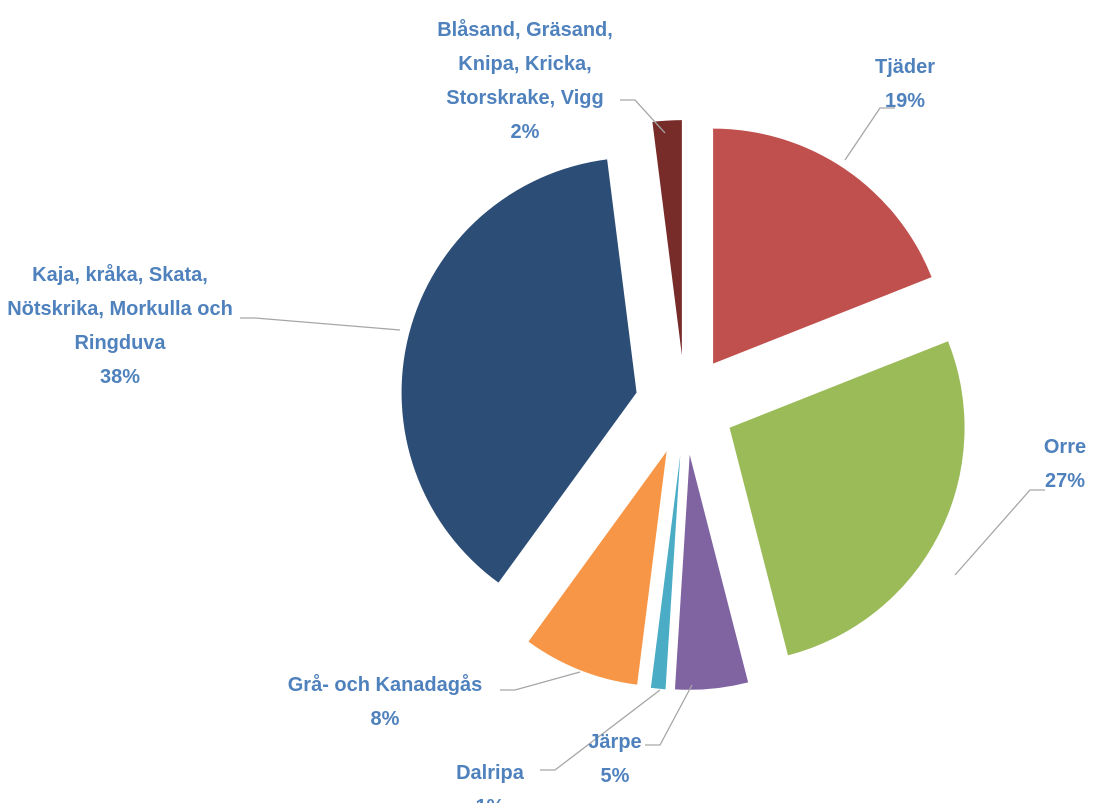 This screenshot has width=1093, height=803. What do you see at coordinates (615, 742) in the screenshot?
I see `category-label: Järpe` at bounding box center [615, 742].